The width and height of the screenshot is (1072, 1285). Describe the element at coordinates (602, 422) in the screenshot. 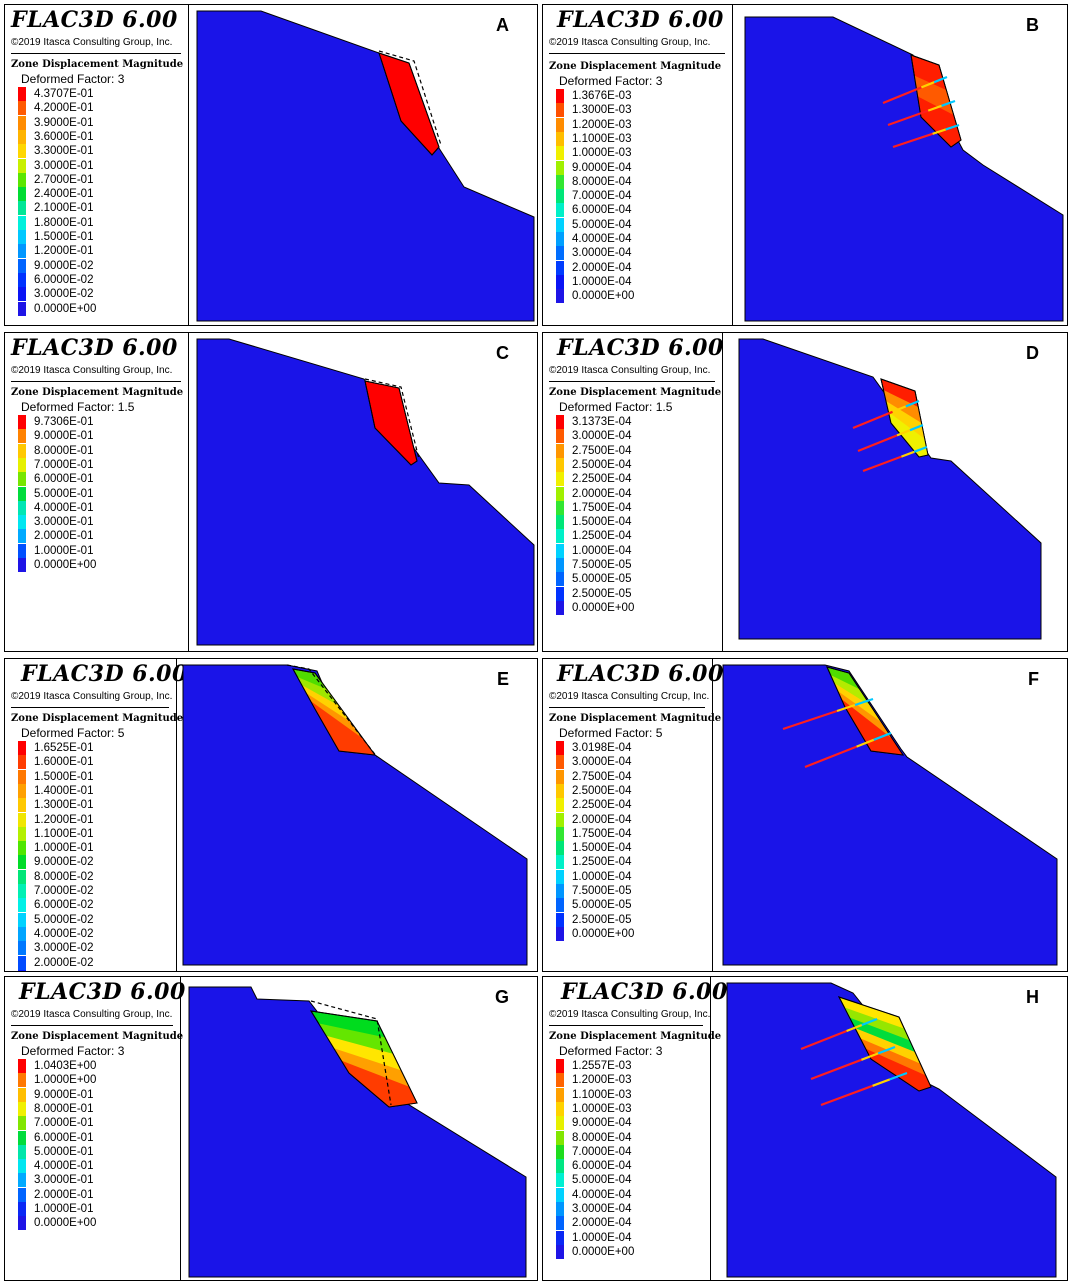

I see `scale-value: 3.1373E-04` at that location.